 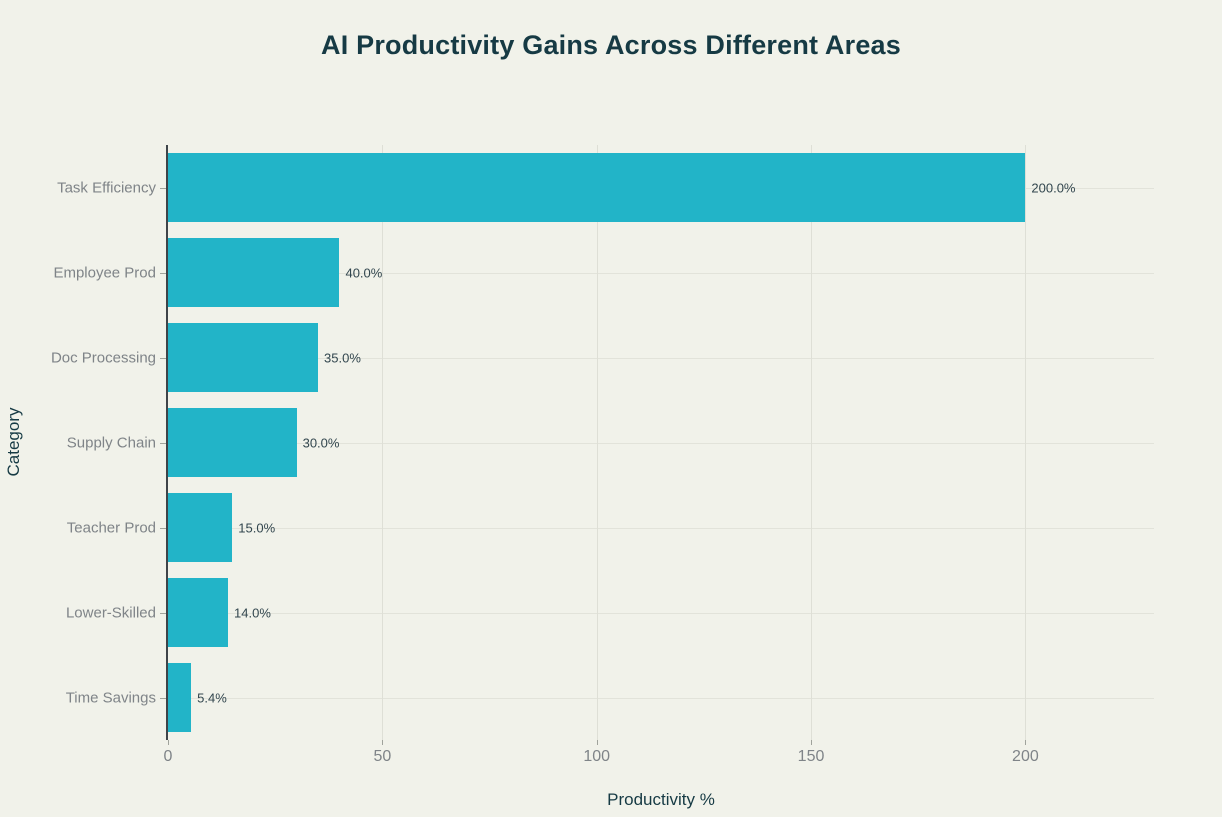 I want to click on y-tick-label-lower-skilled: Lower-Skilled, so click(x=110, y=612).